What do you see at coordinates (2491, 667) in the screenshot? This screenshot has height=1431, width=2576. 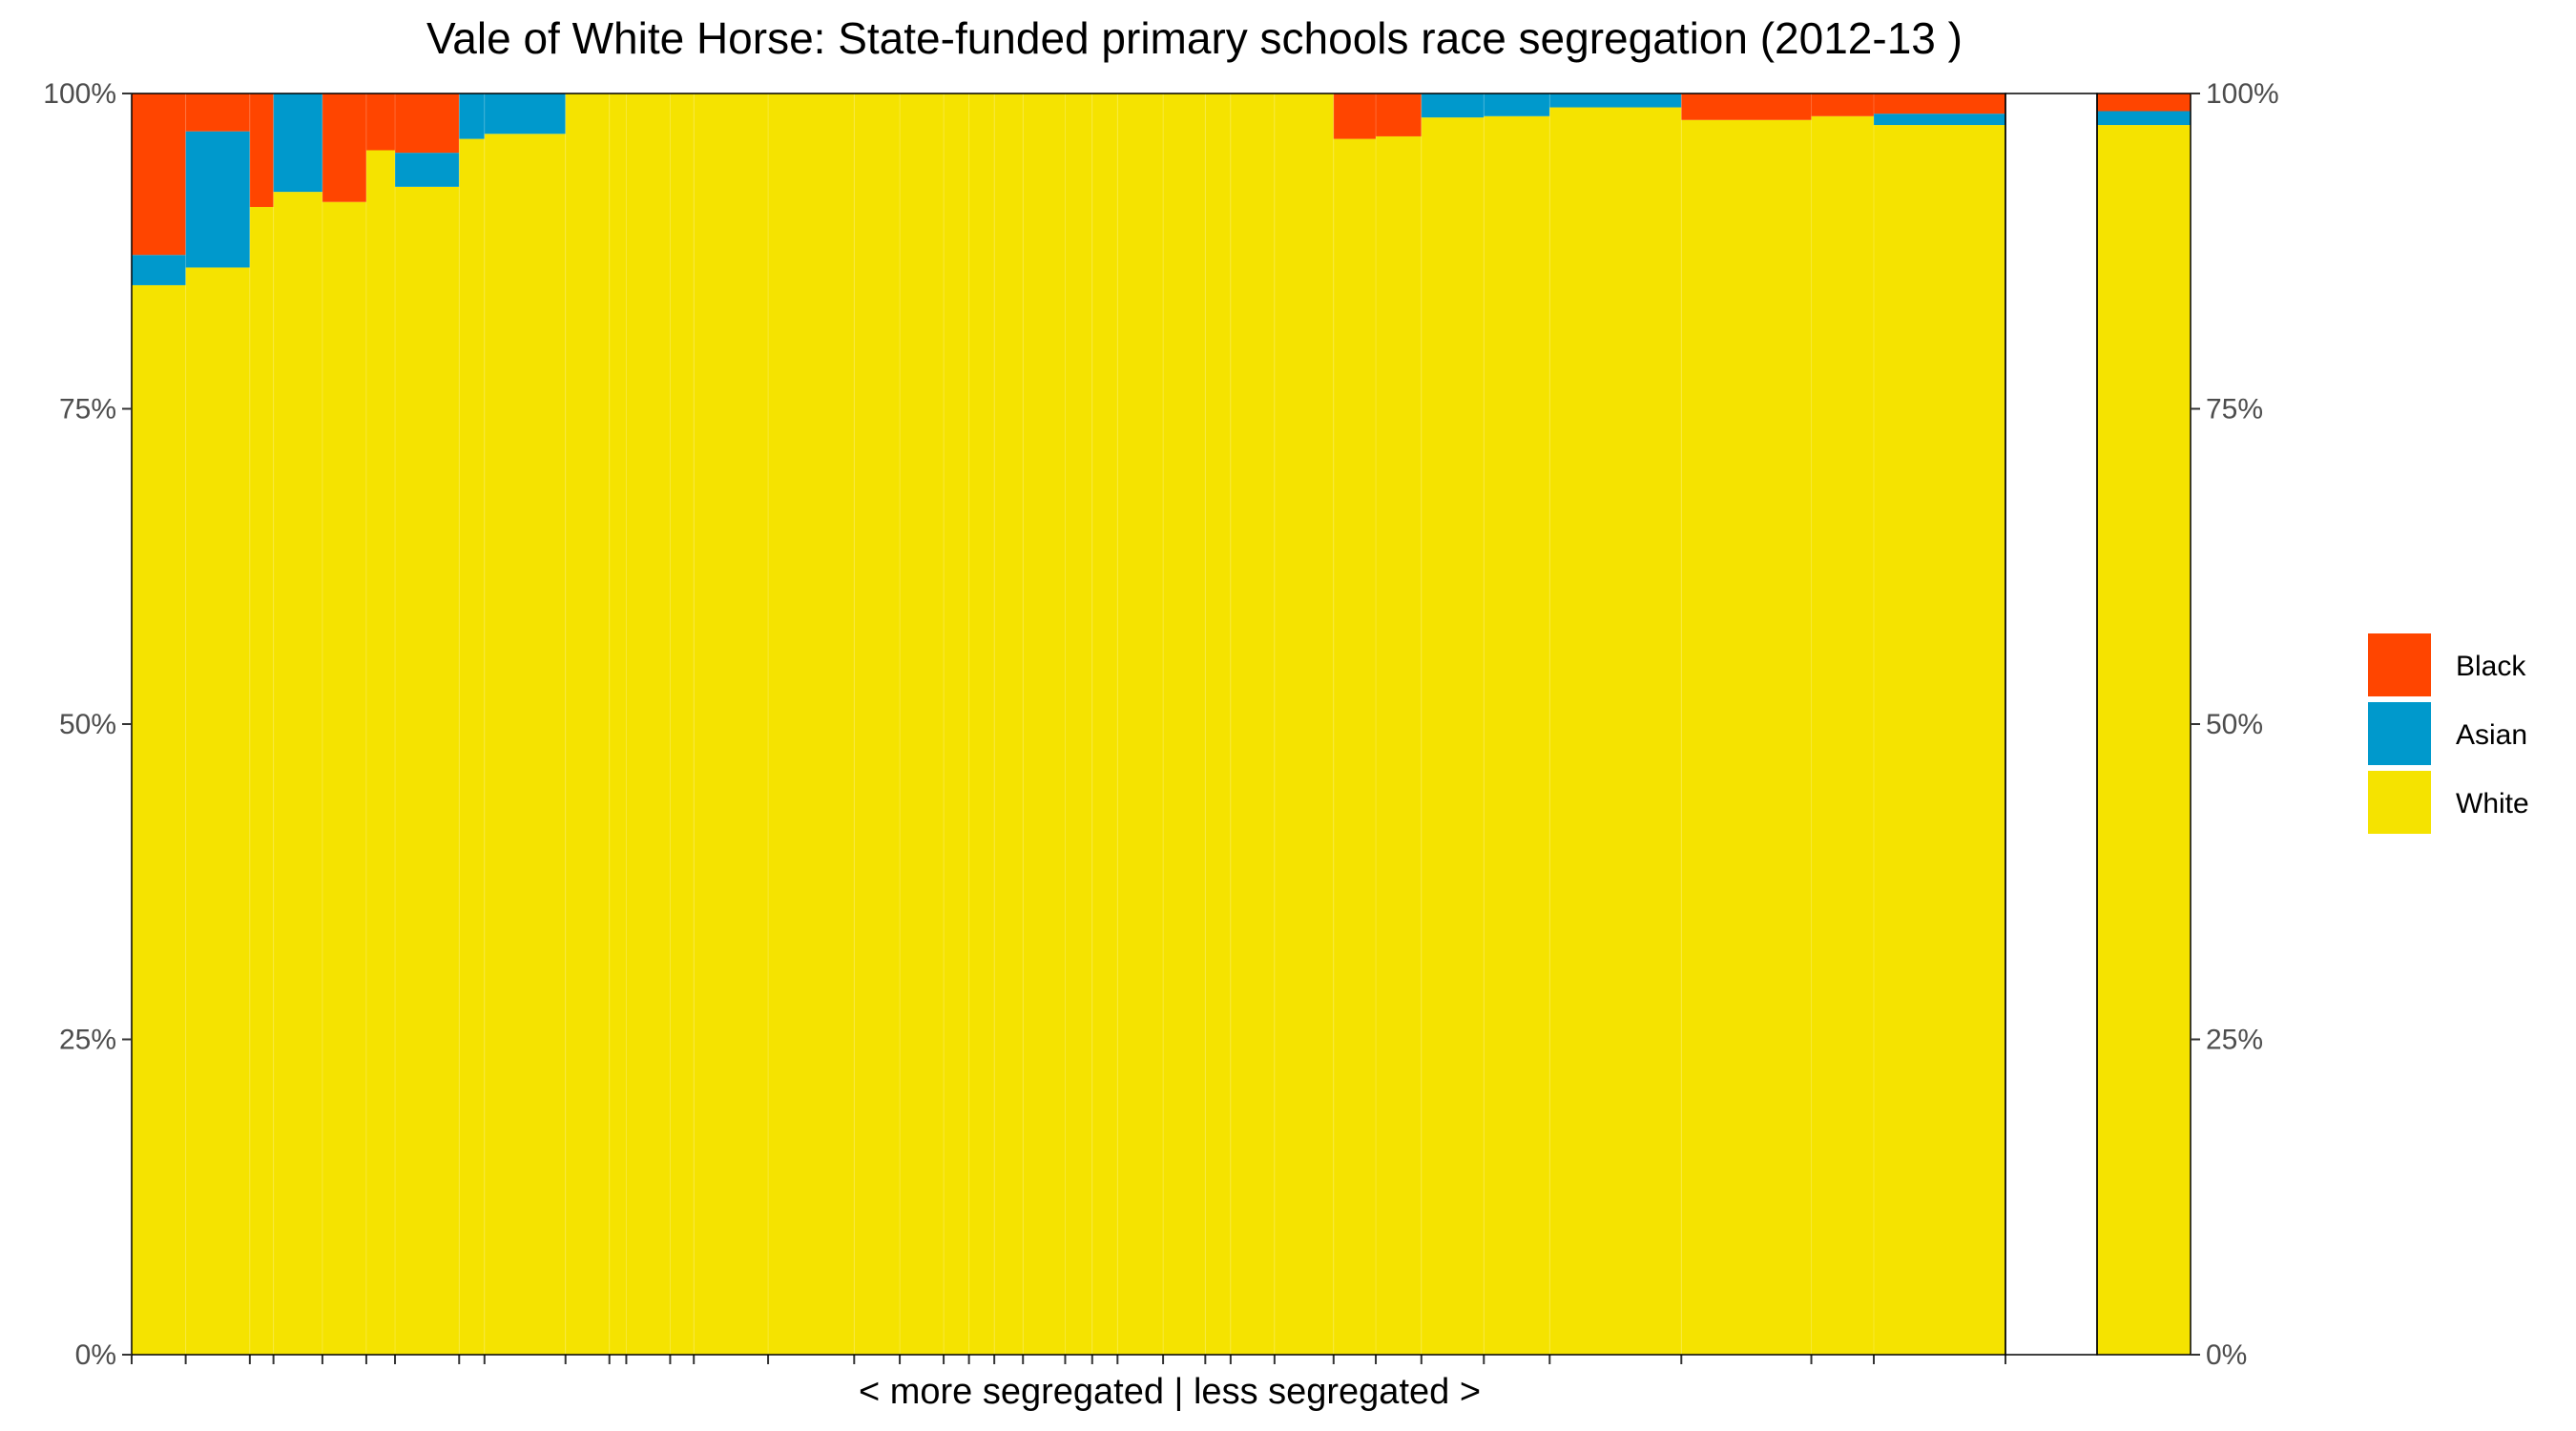 I see `legend-label-black: Black` at bounding box center [2491, 667].